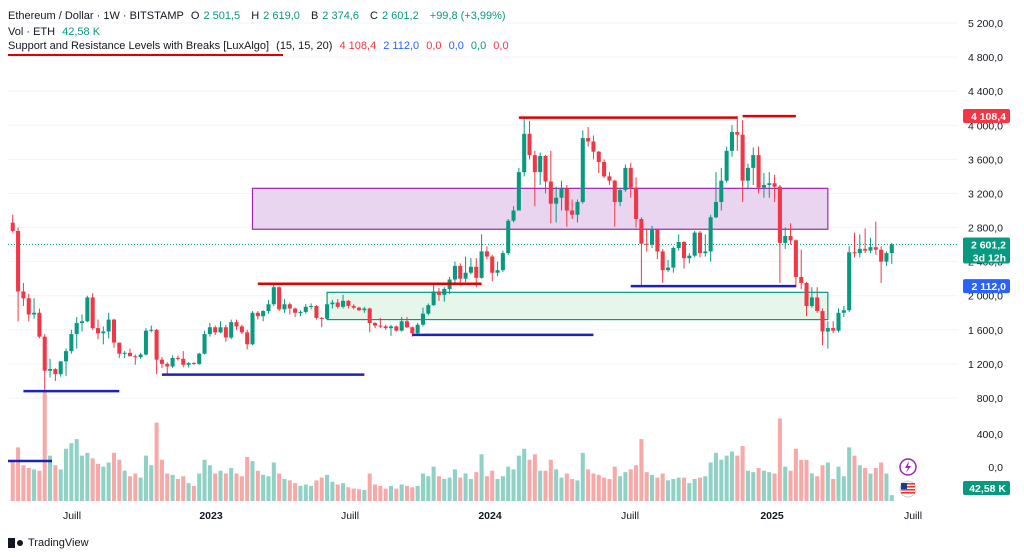 This screenshot has height=557, width=1024. What do you see at coordinates (908, 467) in the screenshot?
I see `indicator-icon` at bounding box center [908, 467].